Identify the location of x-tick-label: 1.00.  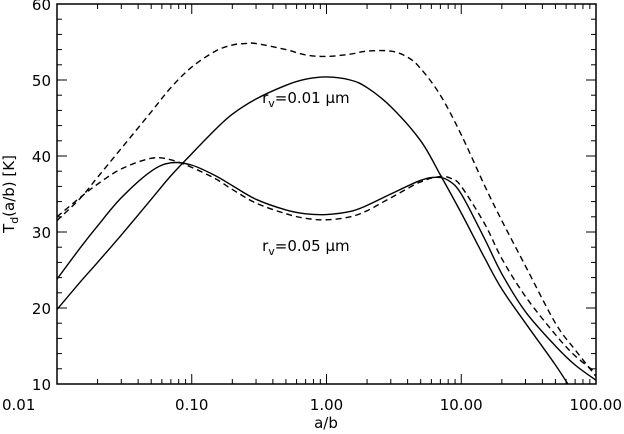
(326, 405).